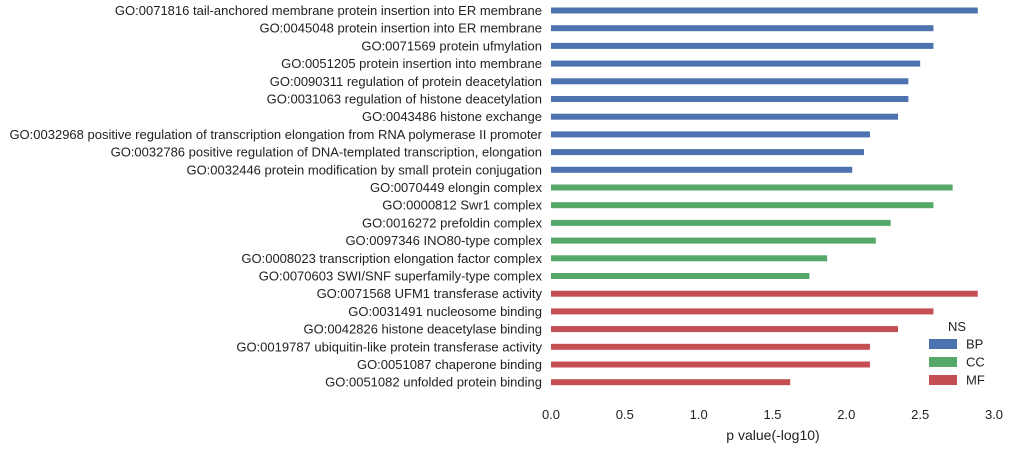  I want to click on legend-title: NS, so click(957, 326).